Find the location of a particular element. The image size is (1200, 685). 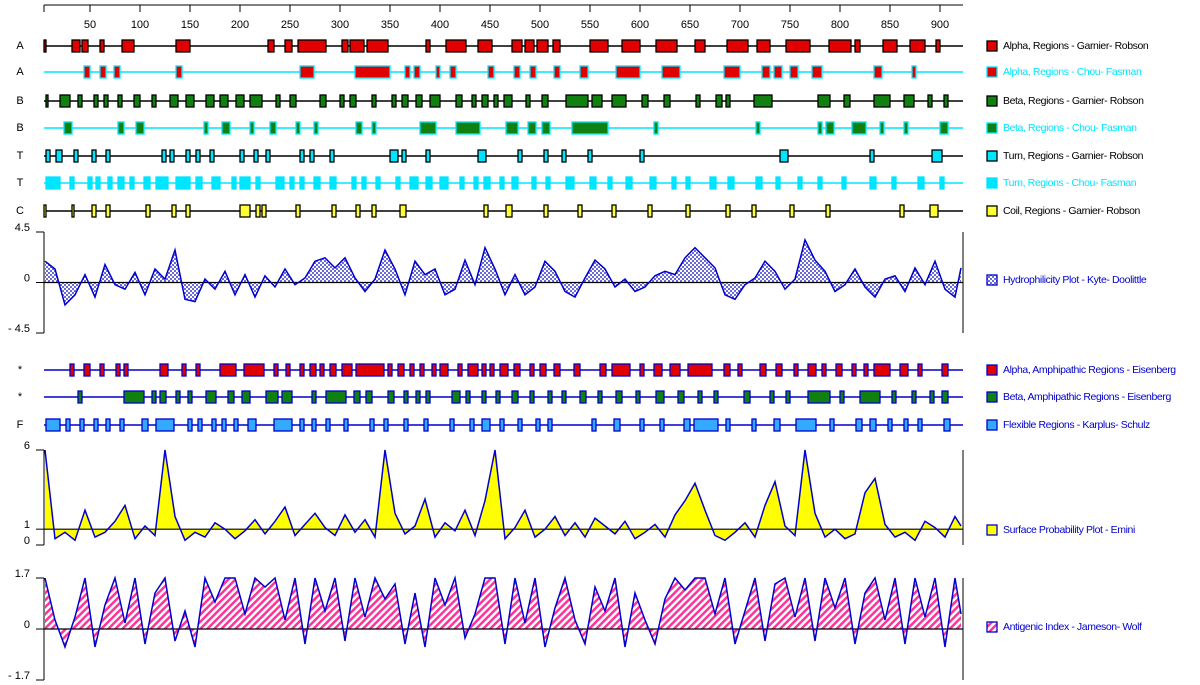

area-line is located at coordinates (503, 495).